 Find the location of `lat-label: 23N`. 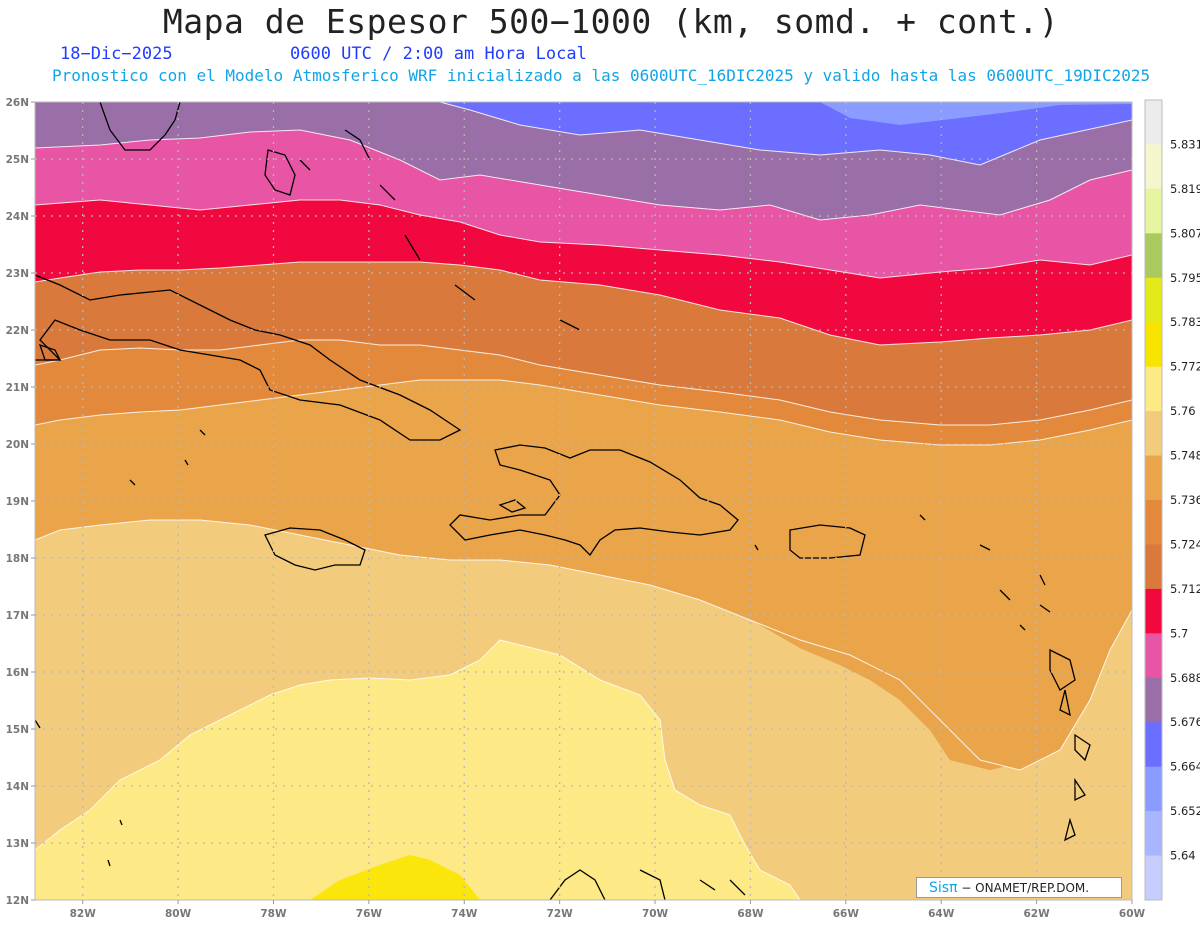

lat-label: 23N is located at coordinates (17, 274).